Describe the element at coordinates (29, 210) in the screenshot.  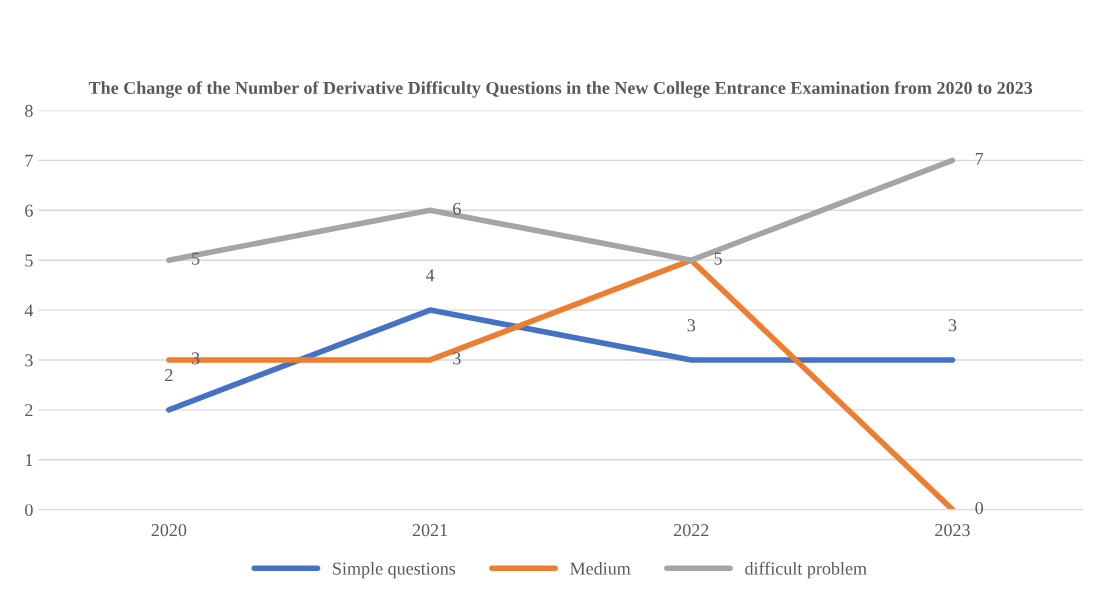
I see `y-tick-label: 6` at that location.